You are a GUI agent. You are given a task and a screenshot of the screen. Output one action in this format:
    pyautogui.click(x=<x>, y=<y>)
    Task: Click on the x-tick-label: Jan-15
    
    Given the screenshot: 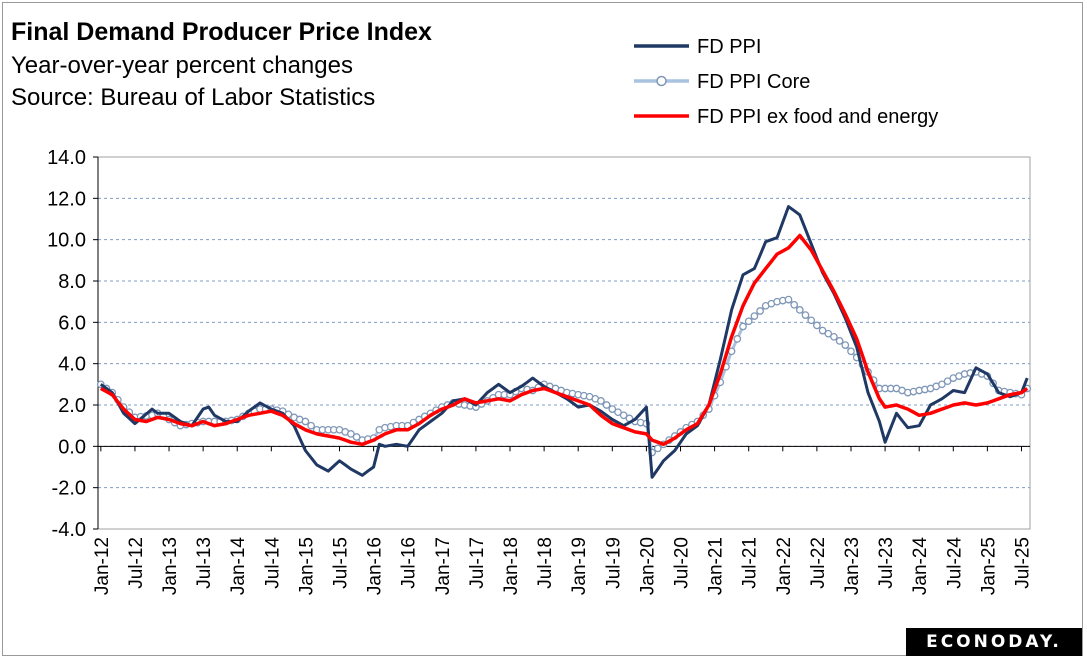 What is the action you would take?
    pyautogui.click(x=306, y=566)
    